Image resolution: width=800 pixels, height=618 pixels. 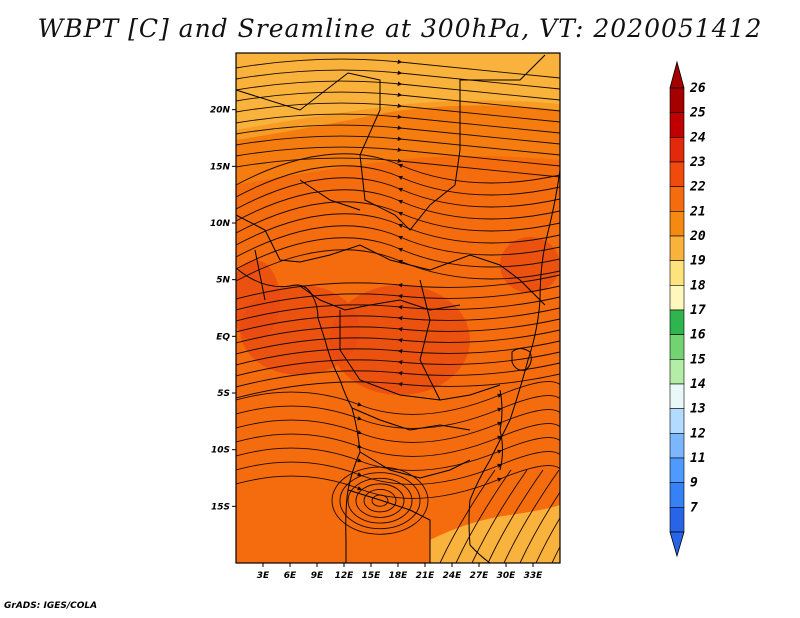 I want to click on longitude-ticks: 3E 6E 9E 12E 15E 18E 21E 24E 27E 30E 33E, so click(x=400, y=572).